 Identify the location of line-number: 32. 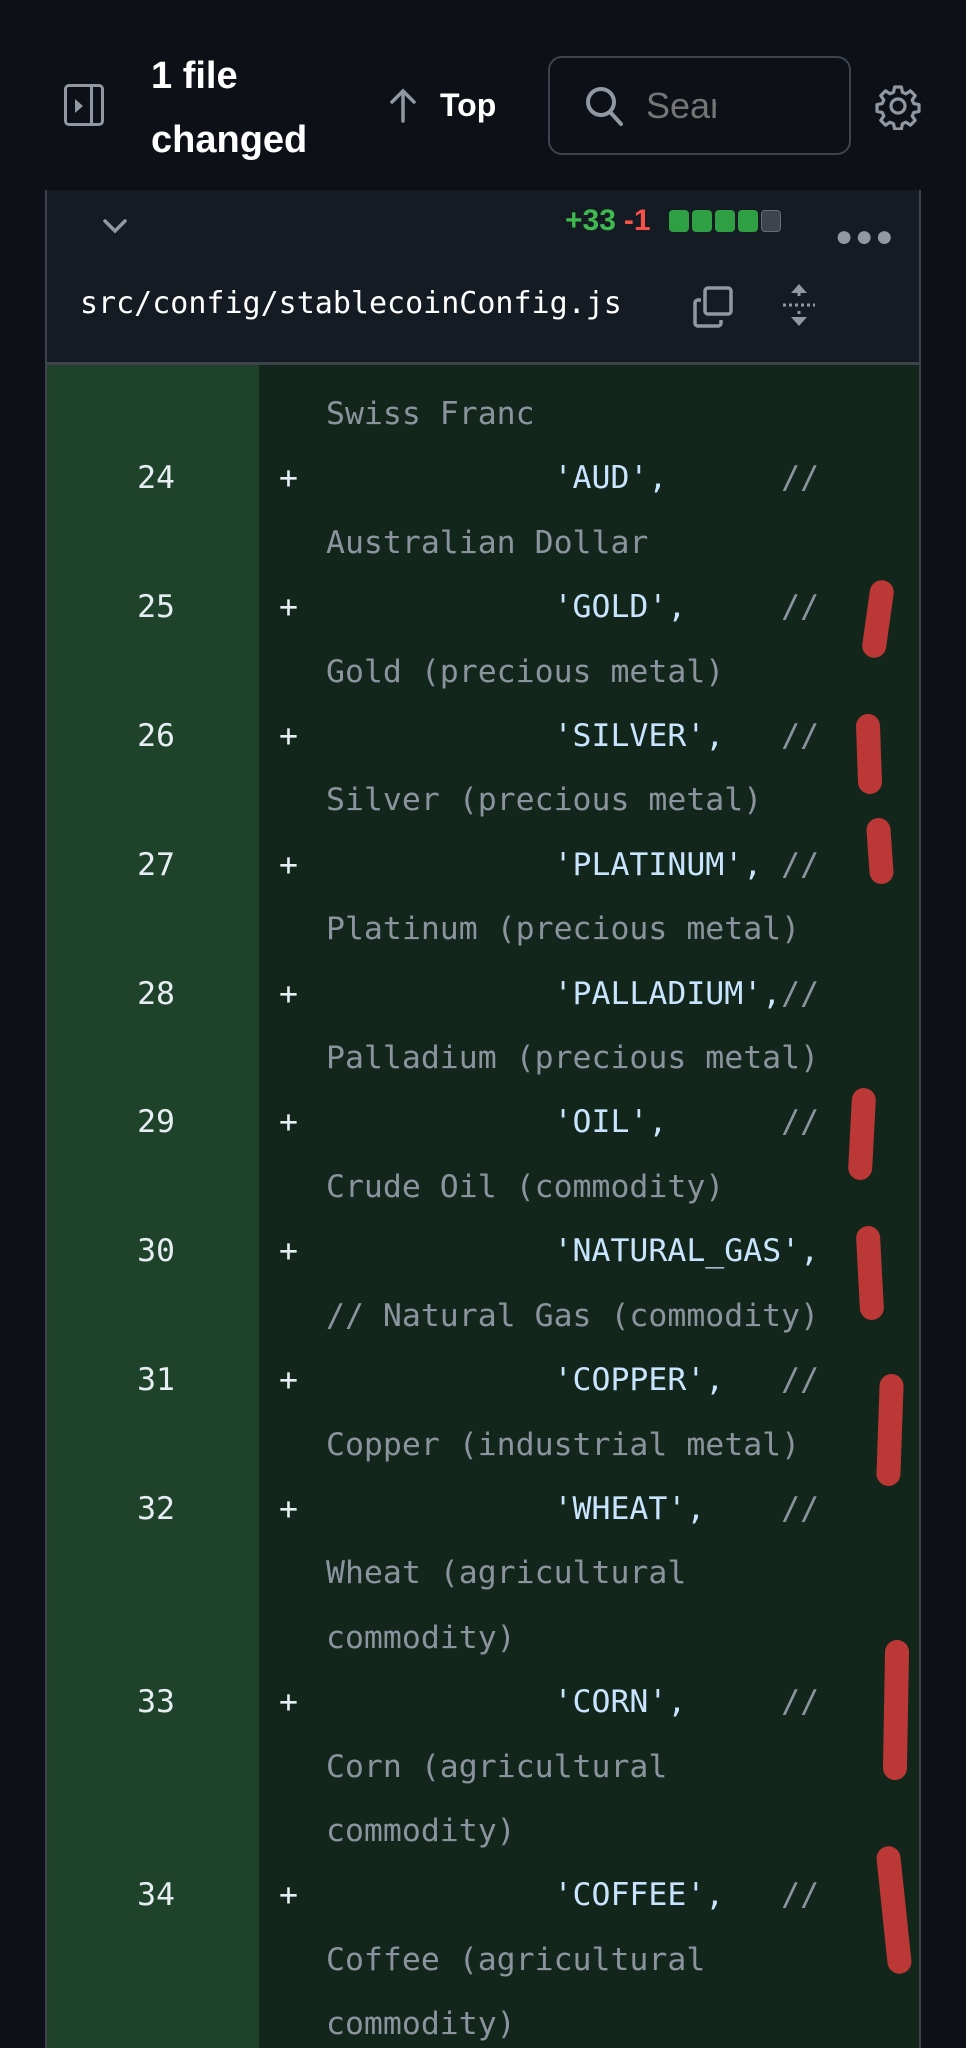
(153, 1573).